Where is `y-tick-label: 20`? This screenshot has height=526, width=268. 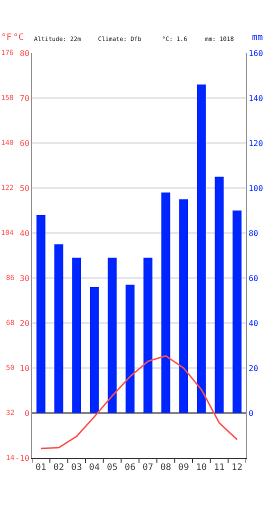
y-tick-label: 20 is located at coordinates (25, 323).